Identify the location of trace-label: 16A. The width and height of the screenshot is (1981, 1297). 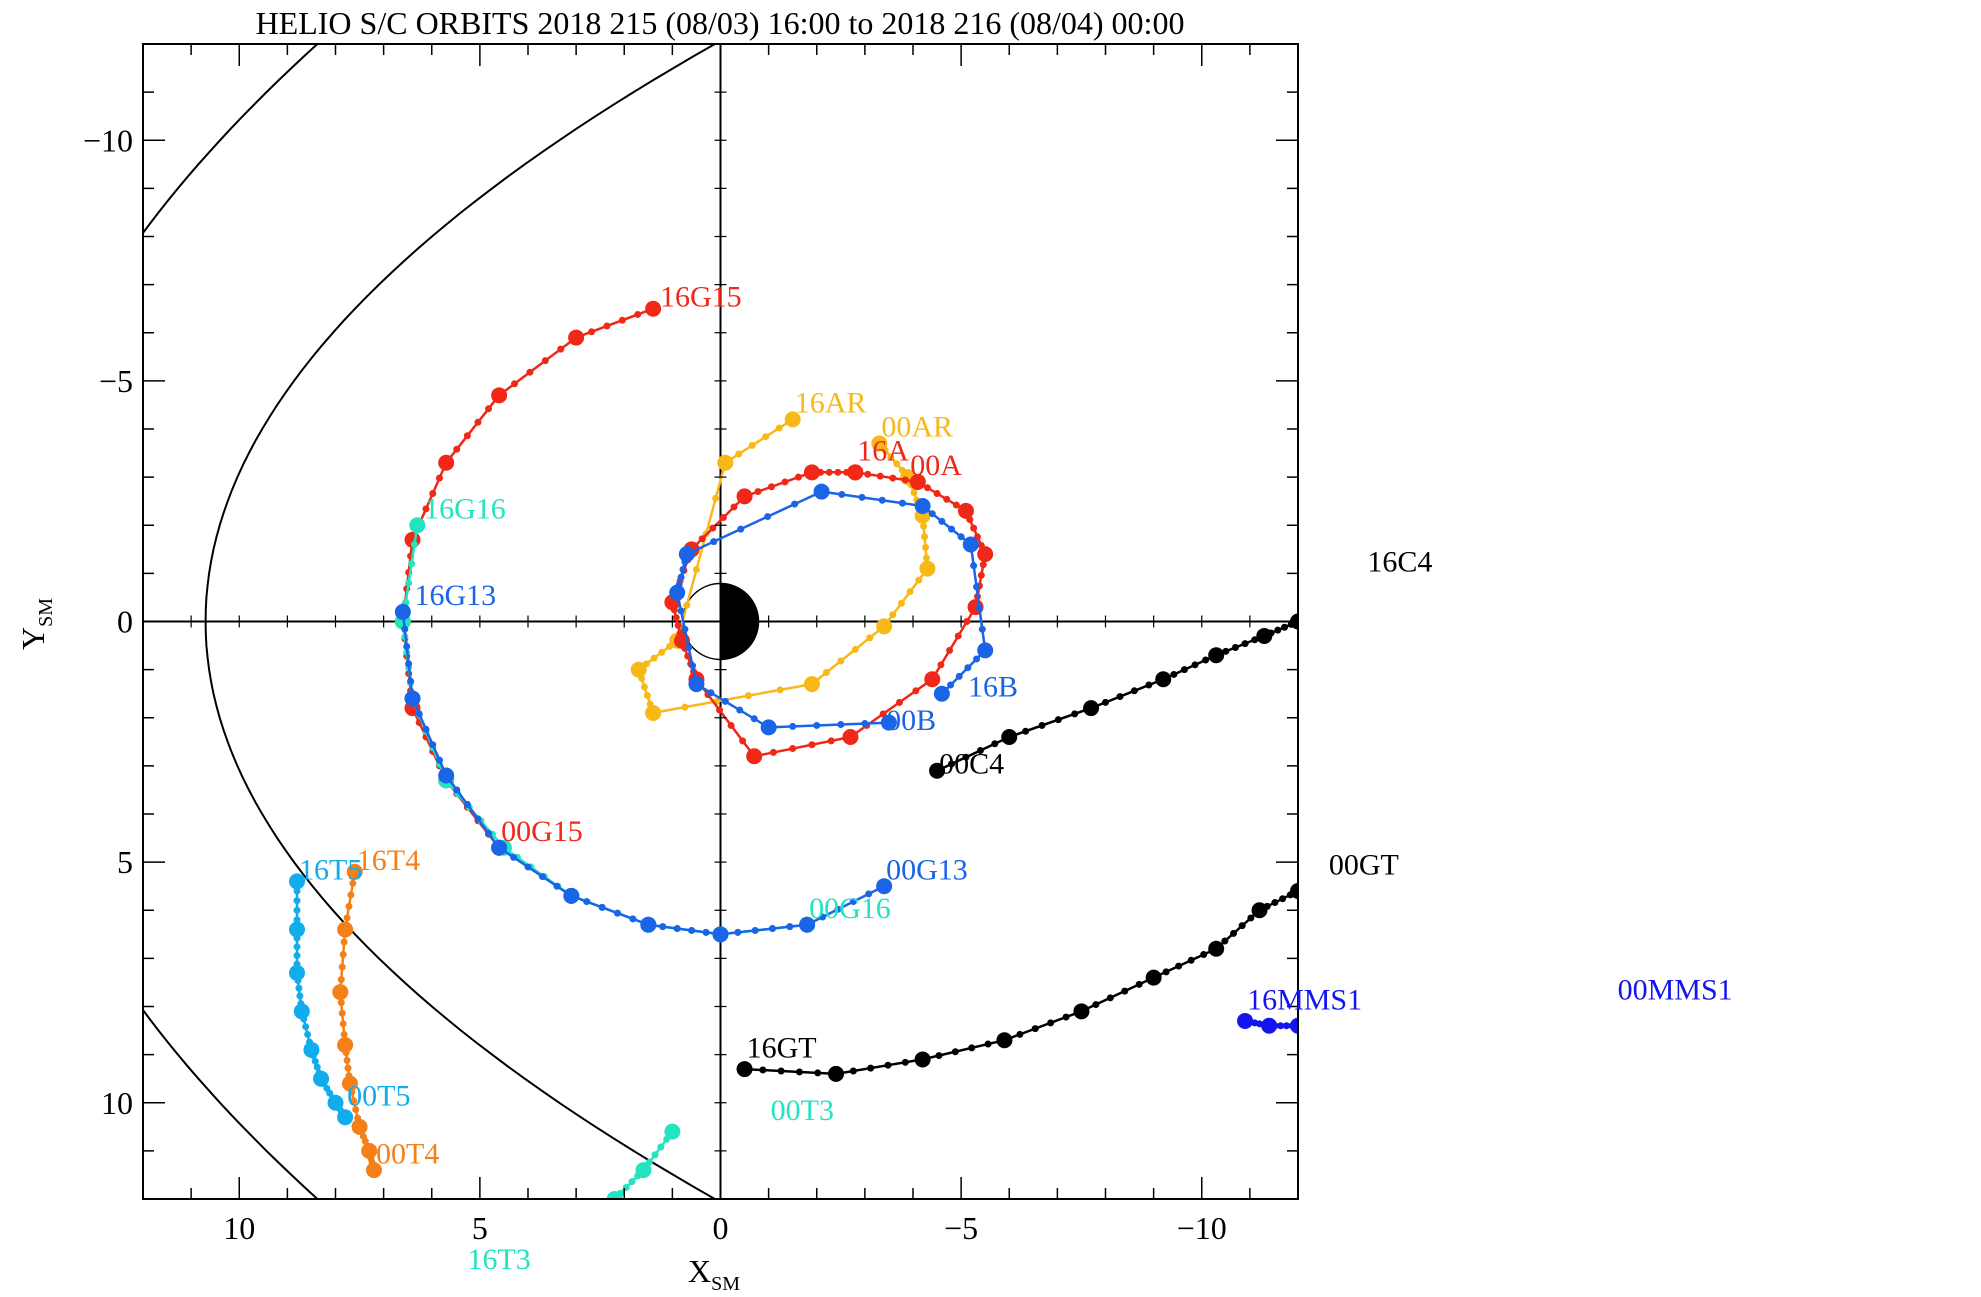
(883, 451).